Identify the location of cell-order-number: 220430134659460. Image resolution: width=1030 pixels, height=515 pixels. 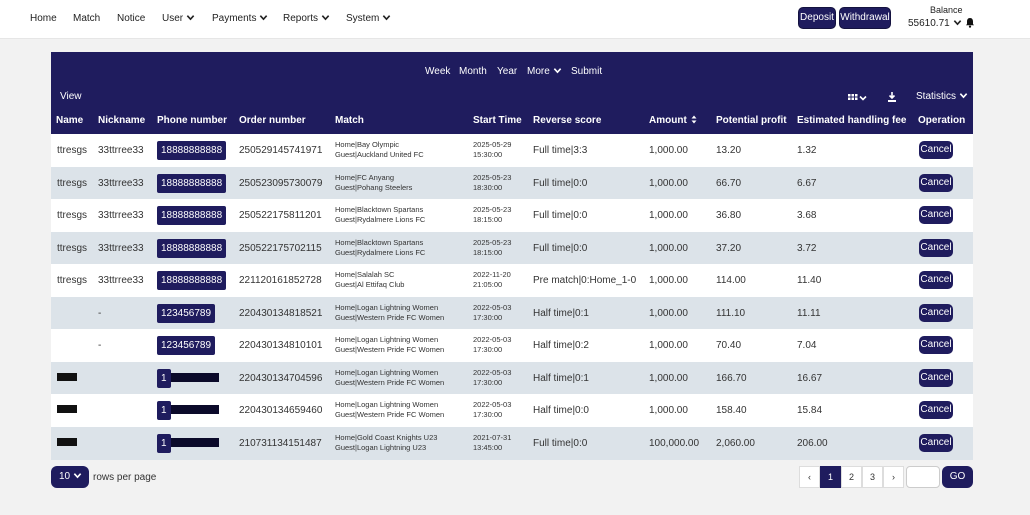
(281, 410).